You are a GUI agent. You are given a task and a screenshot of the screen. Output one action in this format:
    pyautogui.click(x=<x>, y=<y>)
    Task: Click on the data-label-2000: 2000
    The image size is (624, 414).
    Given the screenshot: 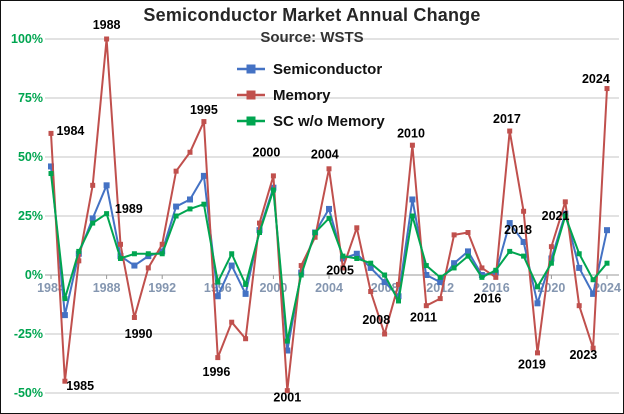 What is the action you would take?
    pyautogui.click(x=267, y=152)
    